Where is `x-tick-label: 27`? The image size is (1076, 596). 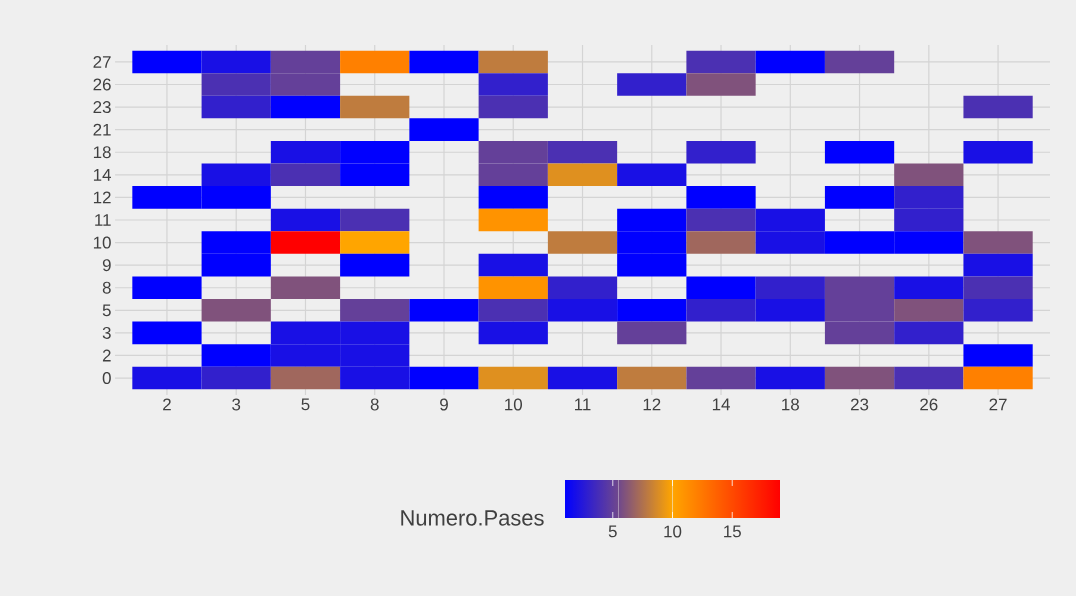 x-tick-label: 27 is located at coordinates (998, 404).